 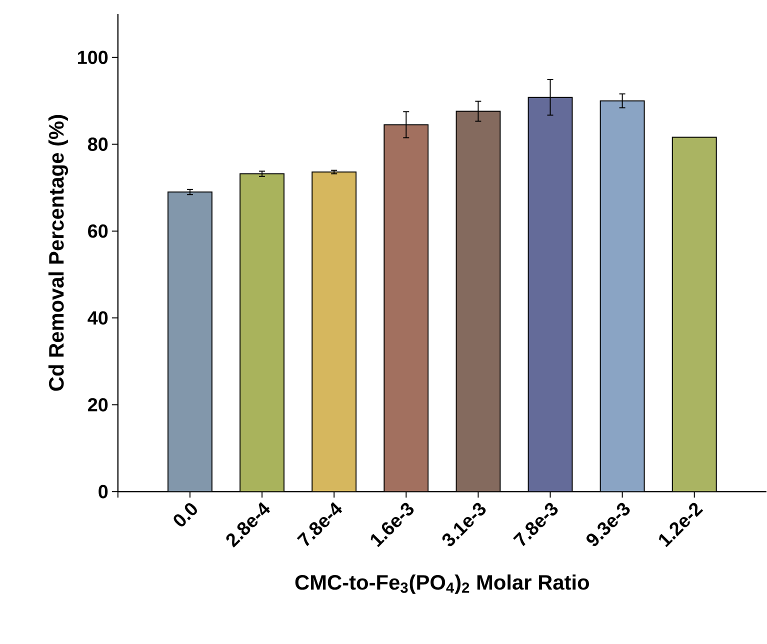 I want to click on y-tick-label: 20, so click(x=98, y=405).